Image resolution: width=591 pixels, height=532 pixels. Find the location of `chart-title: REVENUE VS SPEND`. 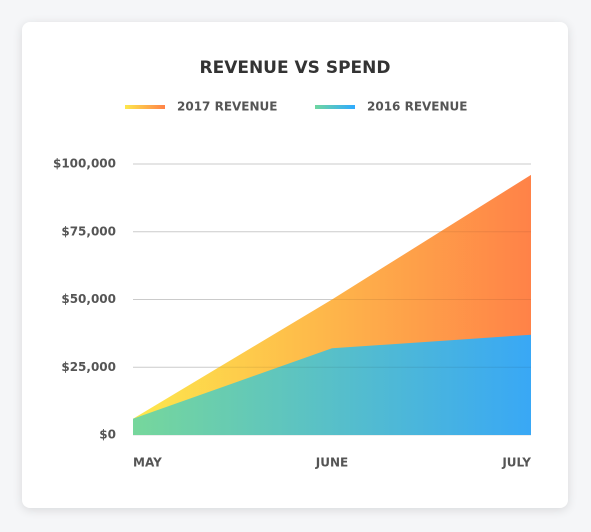

chart-title: REVENUE VS SPEND is located at coordinates (294, 68).